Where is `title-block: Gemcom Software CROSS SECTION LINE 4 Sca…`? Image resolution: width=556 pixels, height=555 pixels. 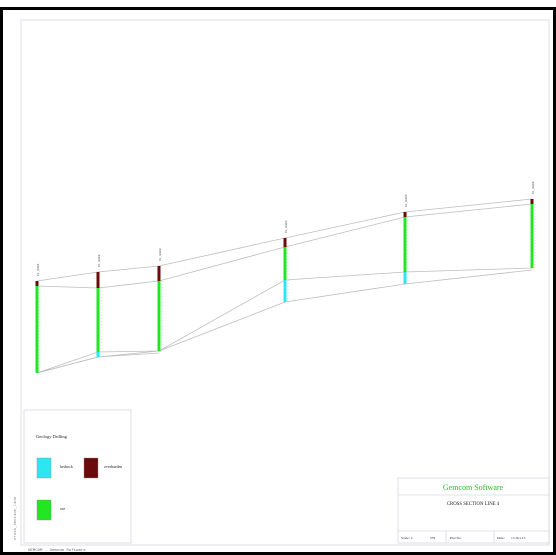 title-block: Gemcom Software CROSS SECTION LINE 4 Sca… is located at coordinates (473, 510).